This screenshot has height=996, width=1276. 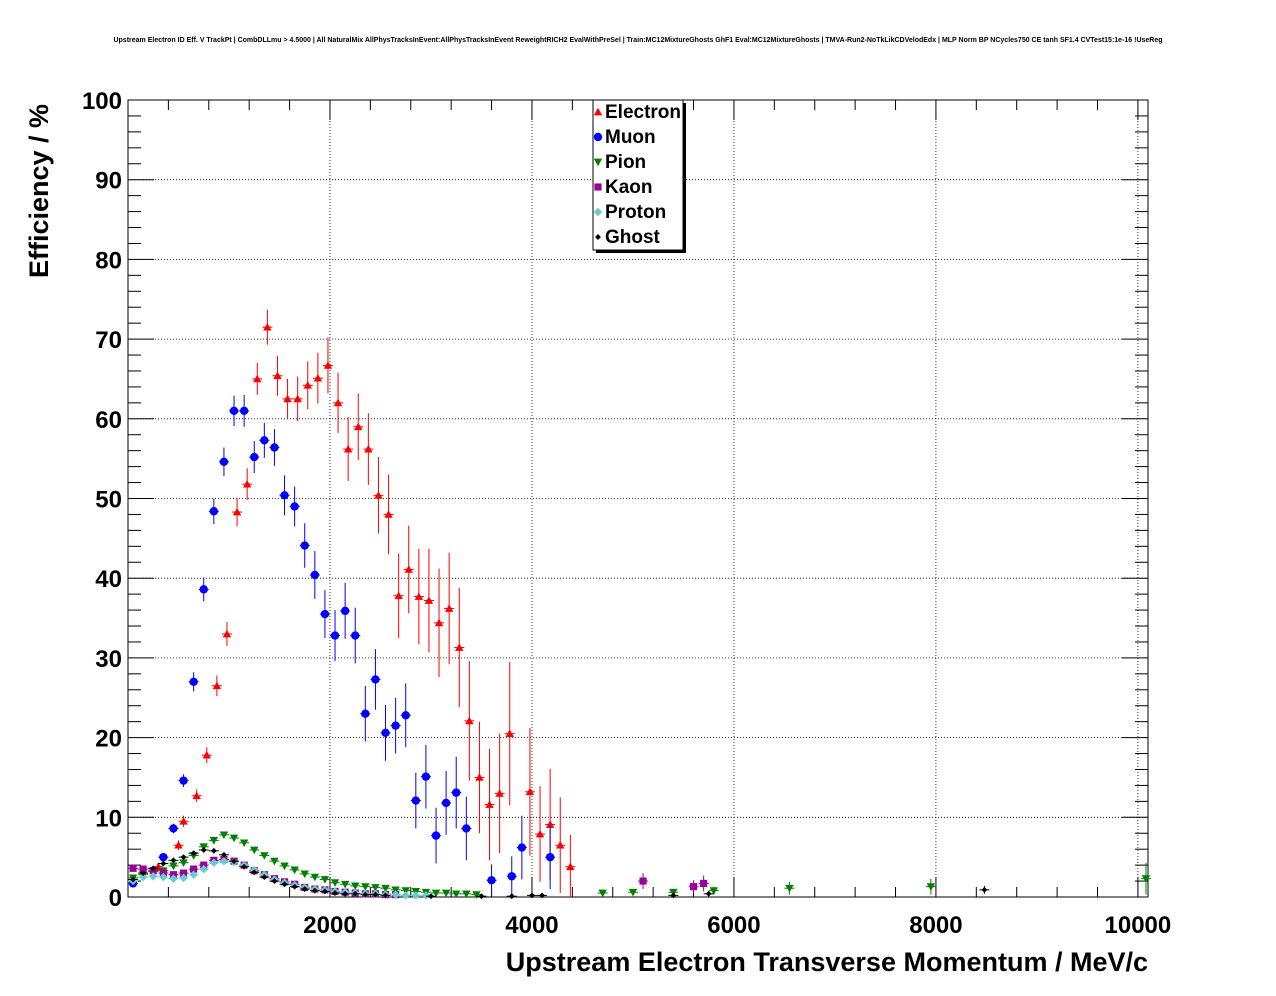 What do you see at coordinates (108, 659) in the screenshot?
I see `y-tick-label: 30` at bounding box center [108, 659].